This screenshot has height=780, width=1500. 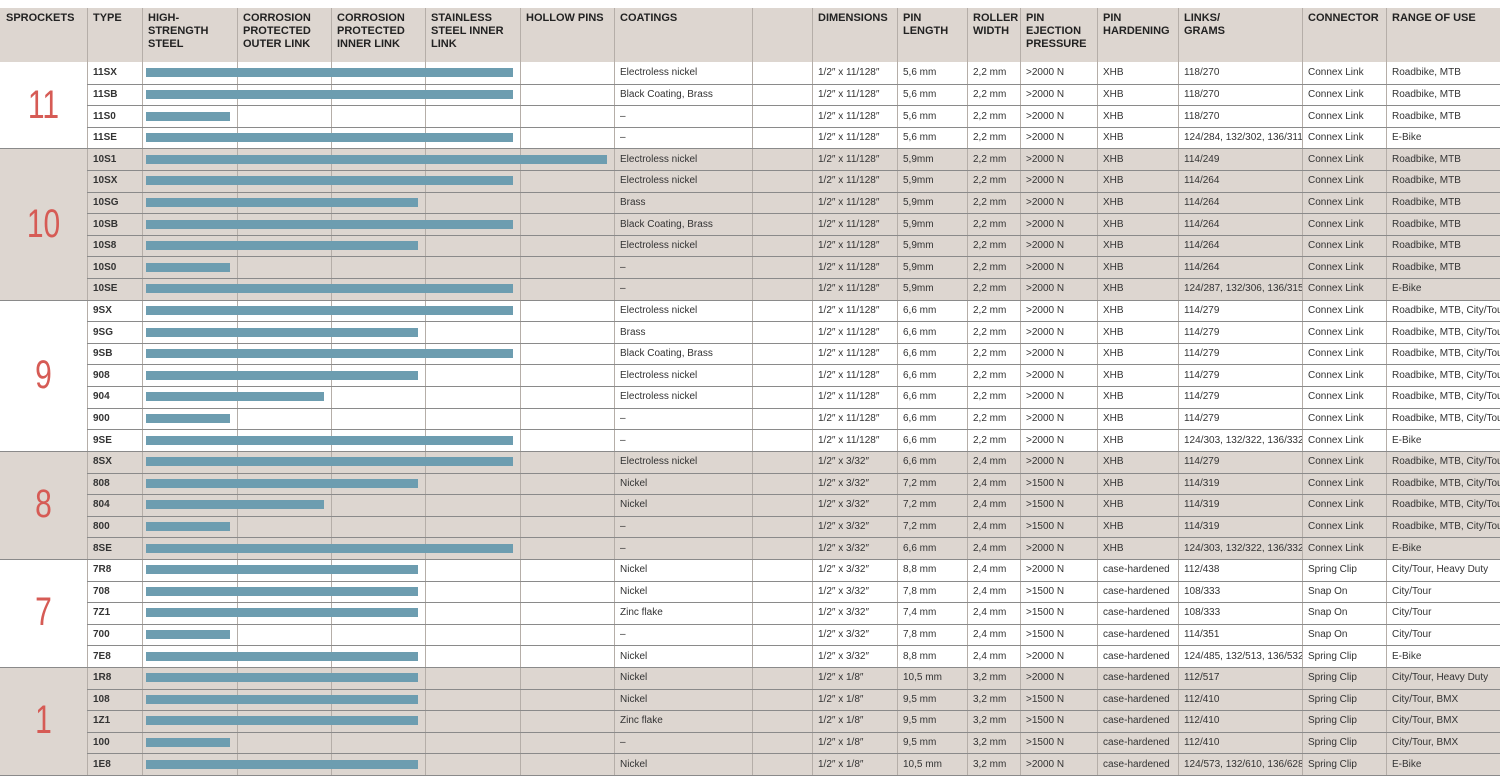 What do you see at coordinates (106, 224) in the screenshot?
I see `type-cell: 10SB` at bounding box center [106, 224].